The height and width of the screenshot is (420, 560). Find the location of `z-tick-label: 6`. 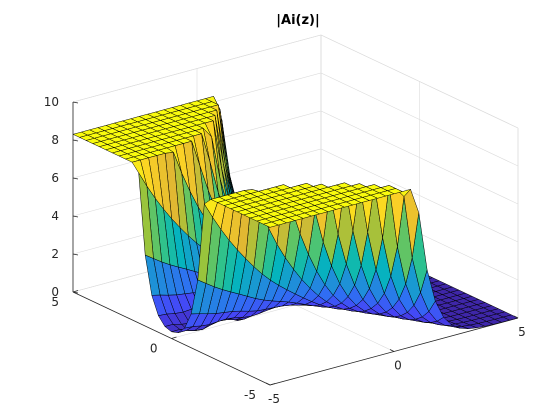

z-tick-label: 6 is located at coordinates (55, 178).